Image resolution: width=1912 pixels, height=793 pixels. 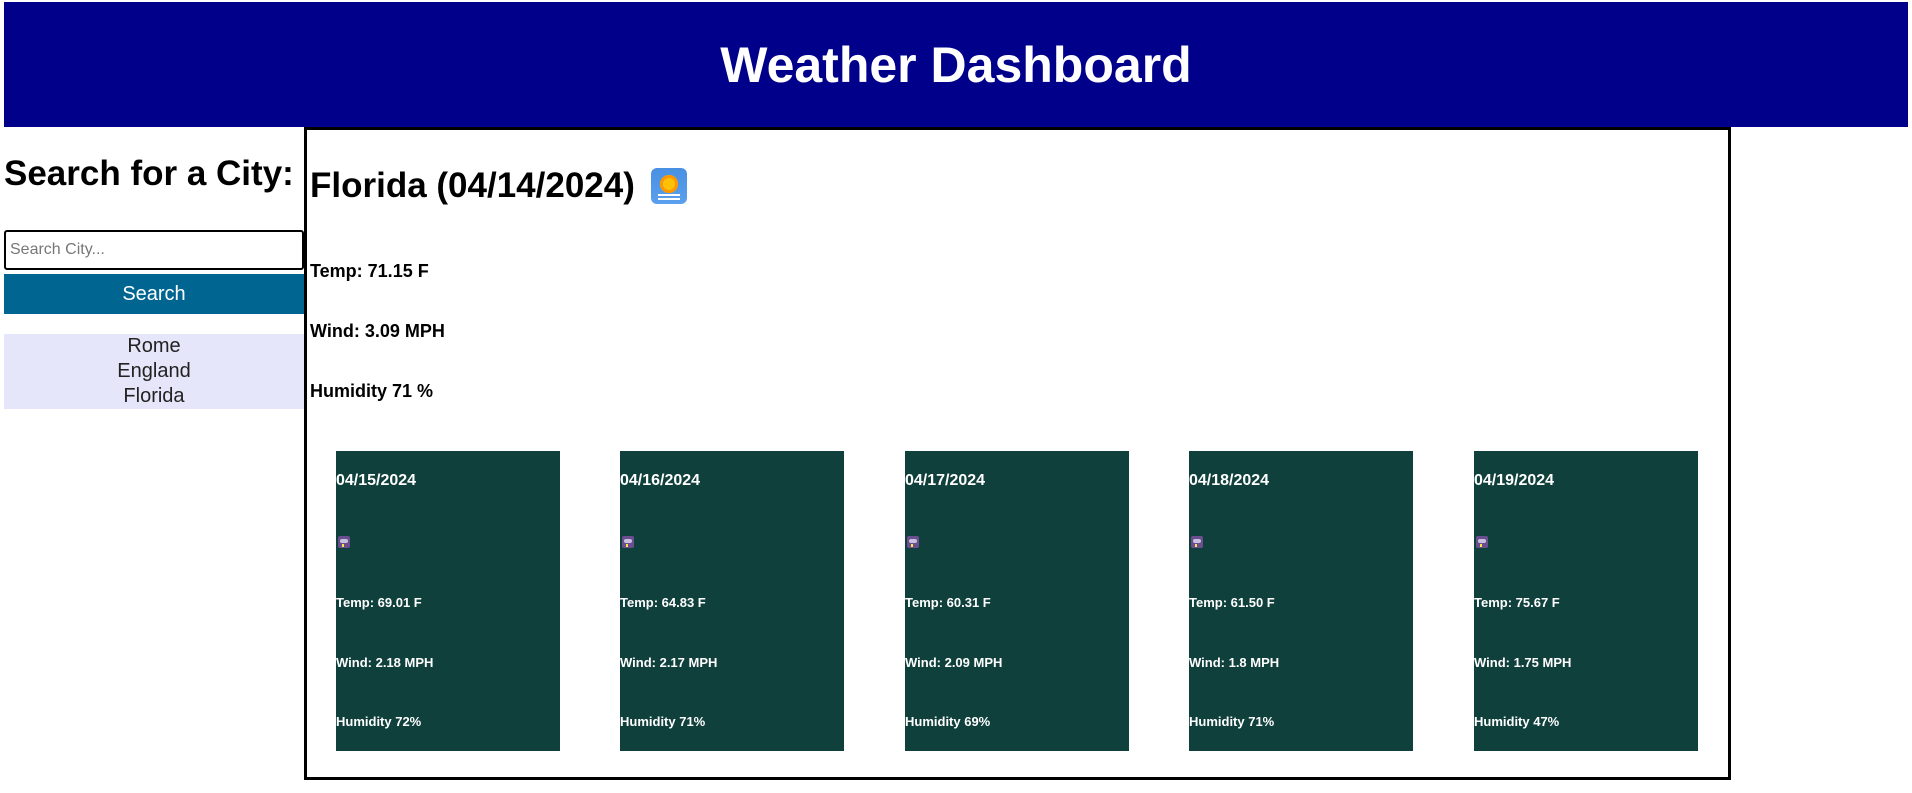 I want to click on search-heading: Search for a City:, so click(x=149, y=173).